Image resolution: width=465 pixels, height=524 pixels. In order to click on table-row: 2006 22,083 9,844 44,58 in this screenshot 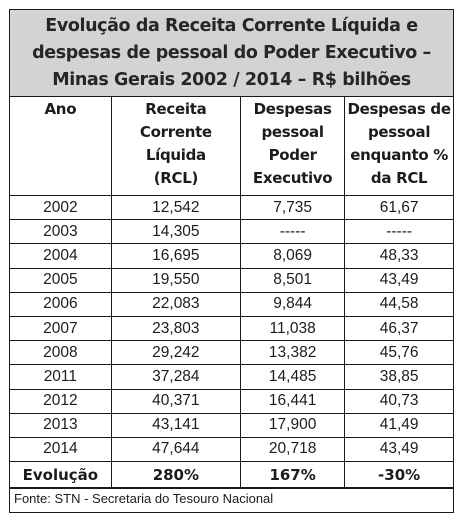, I will do `click(231, 304)`.